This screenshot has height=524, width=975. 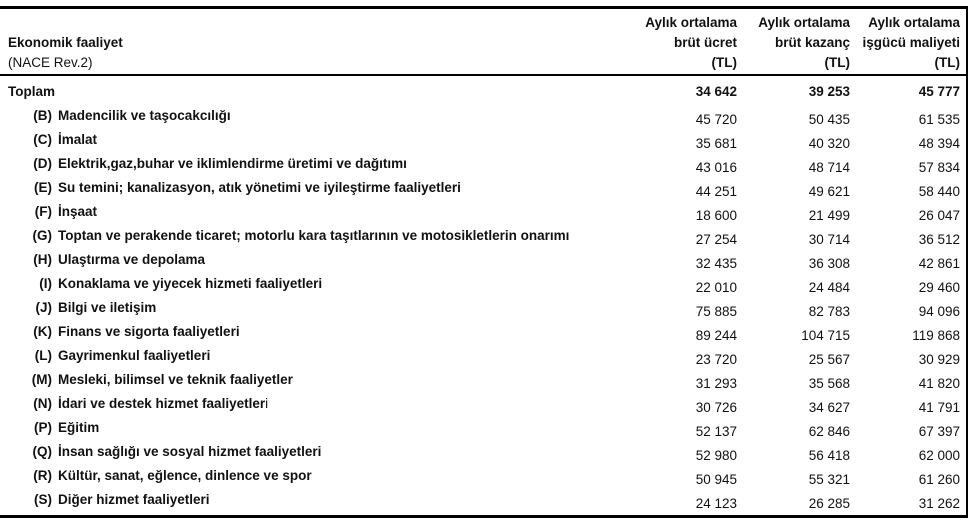 I want to click on value-cell: 41 820, so click(x=939, y=383).